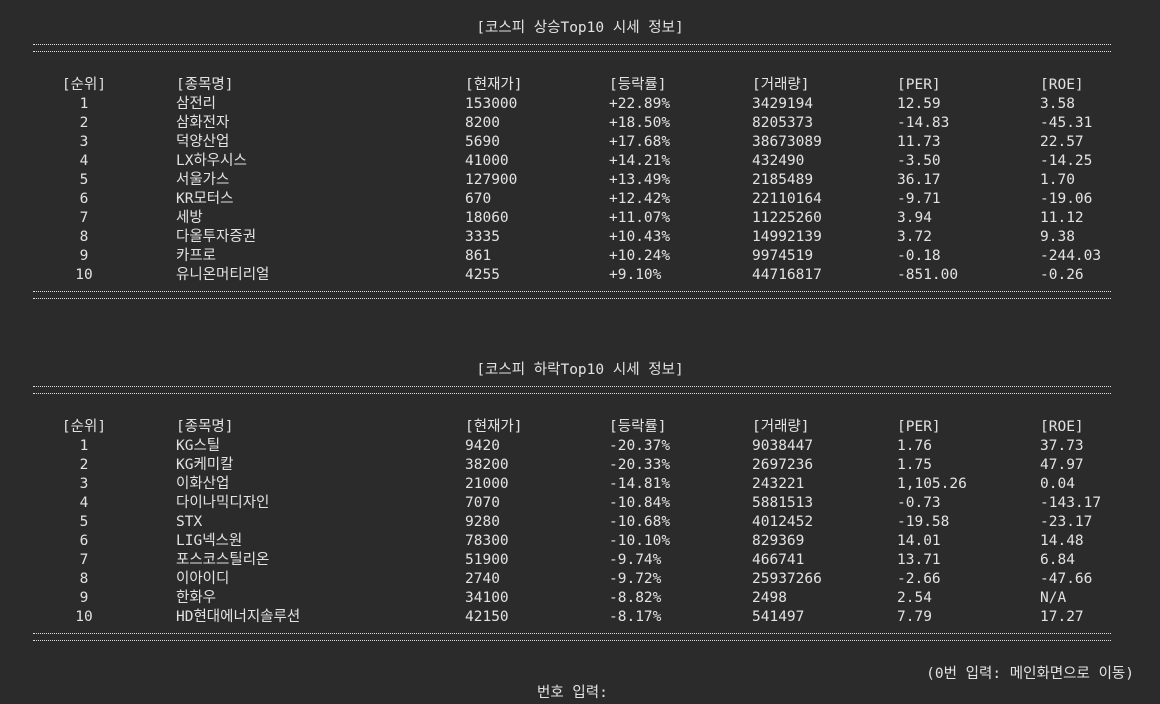 The image size is (1160, 704). I want to click on cell-rank: 7, so click(84, 560).